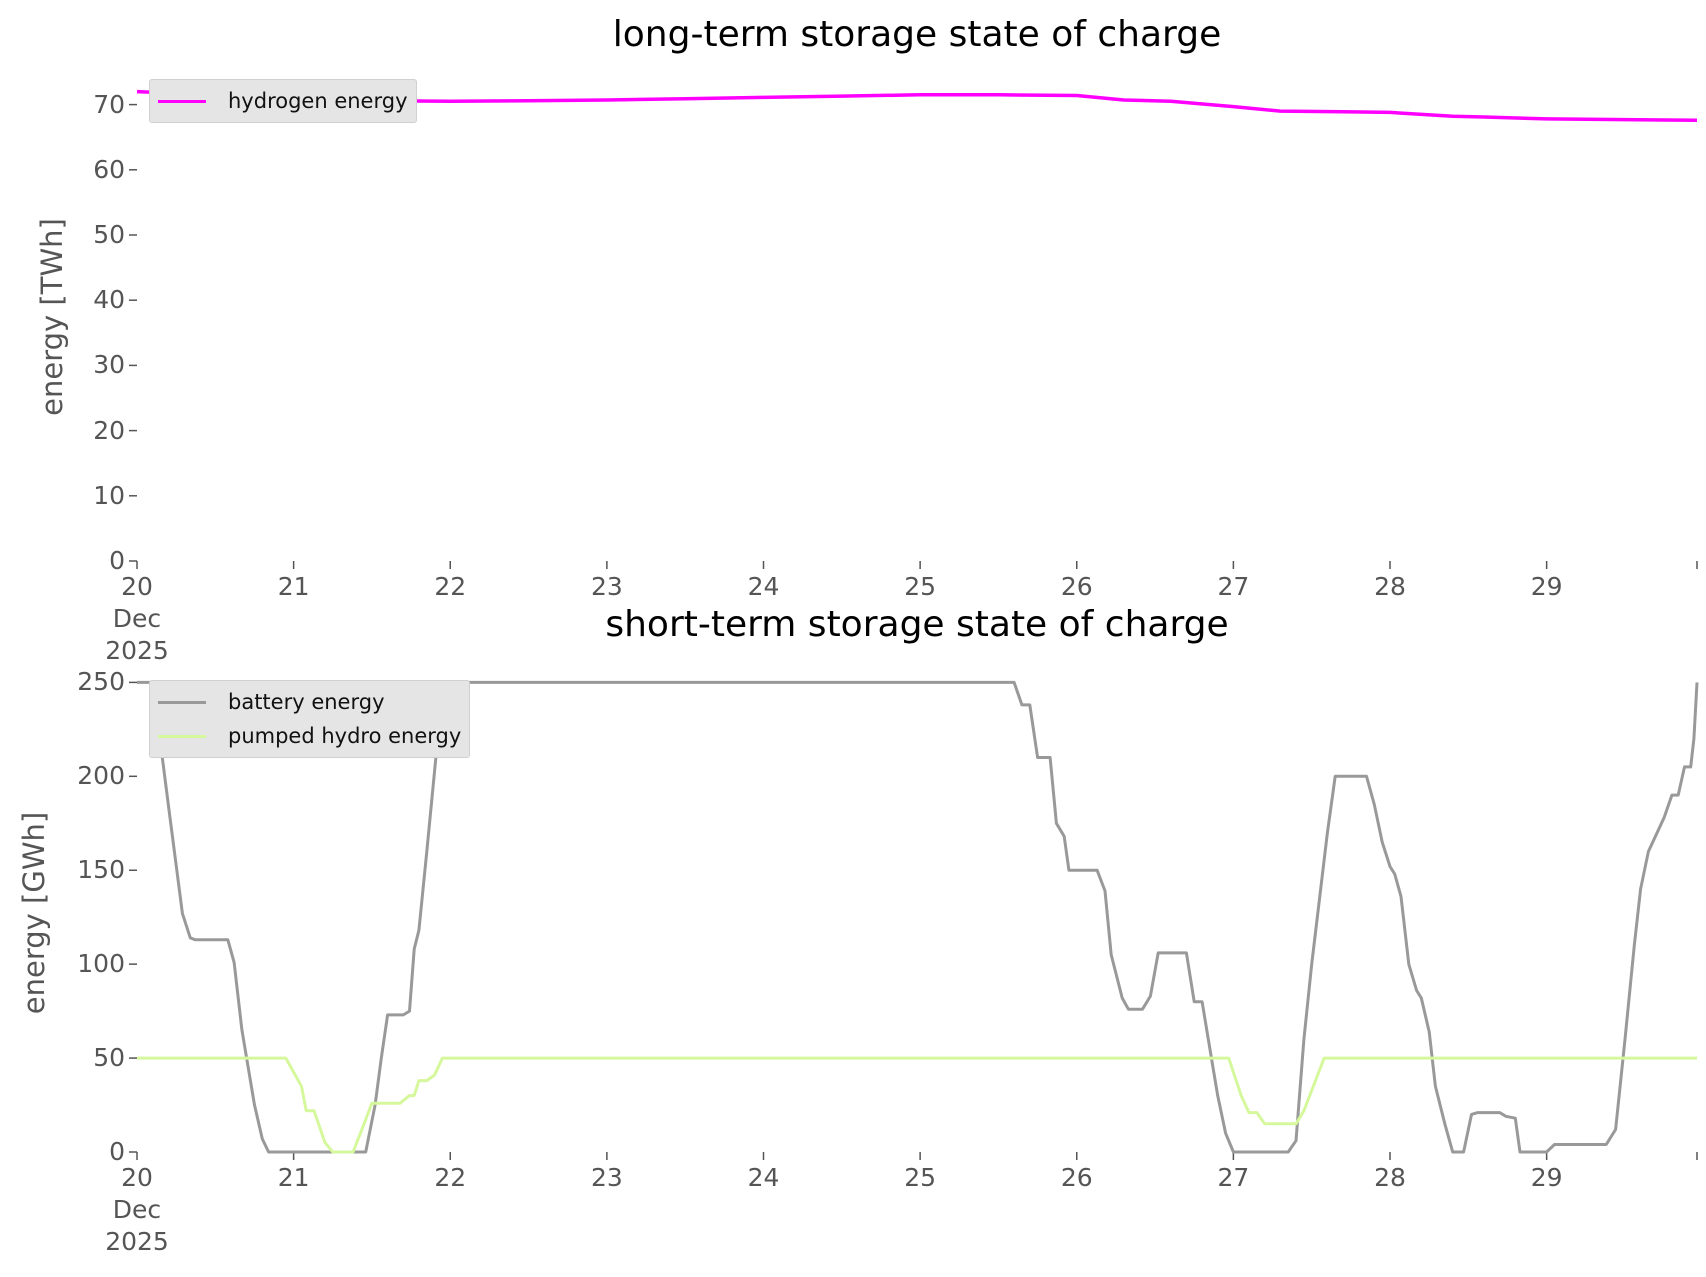 This screenshot has height=1277, width=1706. Describe the element at coordinates (917, 34) in the screenshot. I see `chart-title: long-term storage state of charge` at that location.